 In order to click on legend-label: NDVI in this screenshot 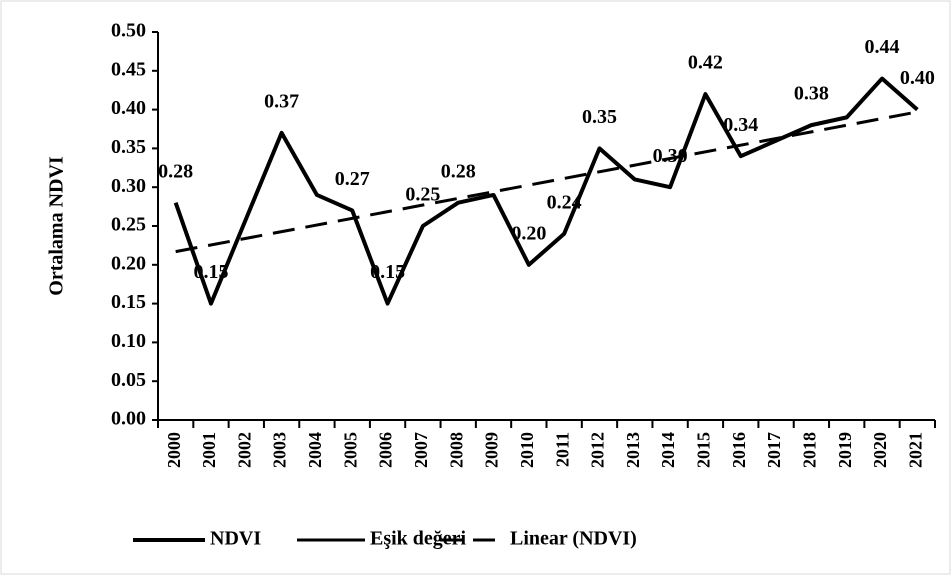, I will do `click(235, 539)`.